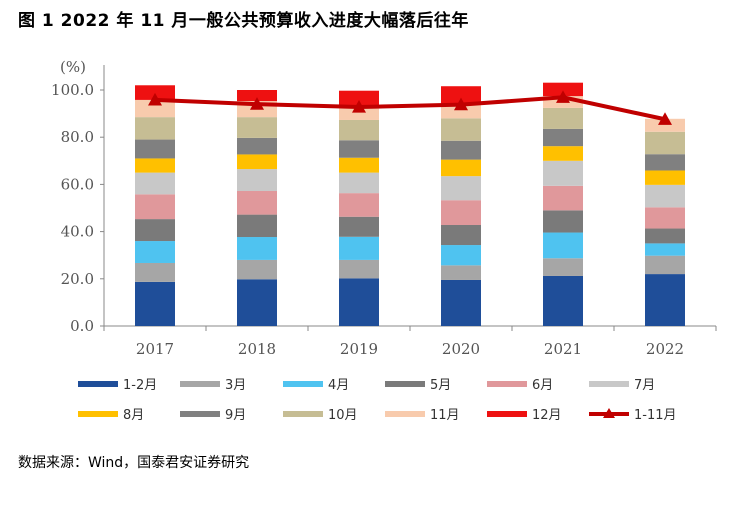 The height and width of the screenshot is (505, 756). I want to click on legend-label: 5月, so click(440, 385).